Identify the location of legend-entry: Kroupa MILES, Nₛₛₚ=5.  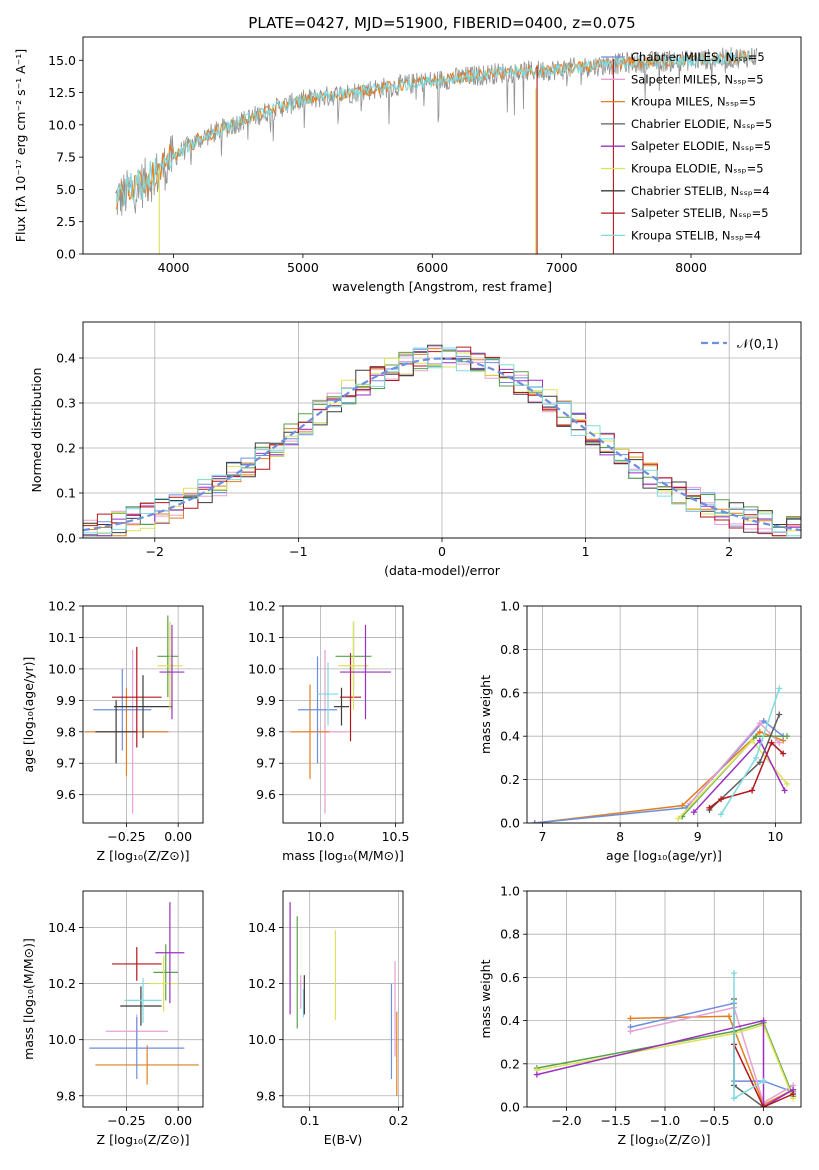
(693, 102).